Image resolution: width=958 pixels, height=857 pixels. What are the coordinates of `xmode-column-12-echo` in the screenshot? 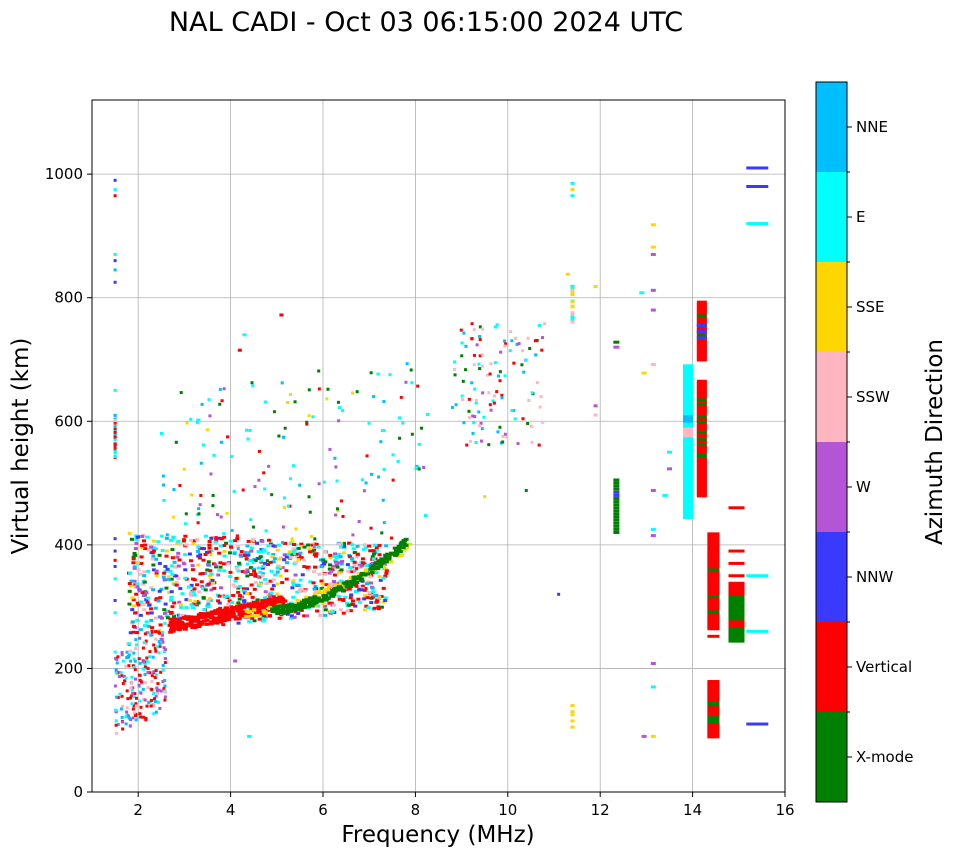 It's located at (616, 520).